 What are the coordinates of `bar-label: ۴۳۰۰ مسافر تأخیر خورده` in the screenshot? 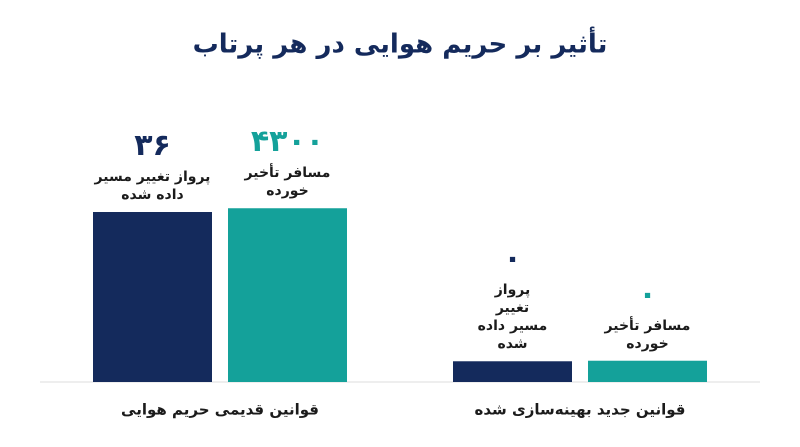 It's located at (288, 162).